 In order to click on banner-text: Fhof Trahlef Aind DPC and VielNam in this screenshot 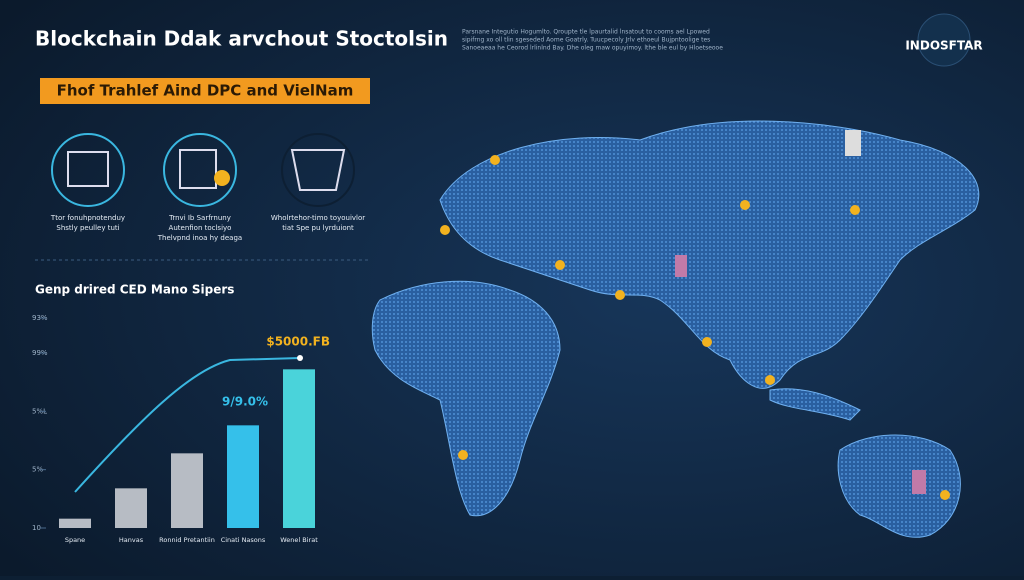, I will do `click(205, 91)`.